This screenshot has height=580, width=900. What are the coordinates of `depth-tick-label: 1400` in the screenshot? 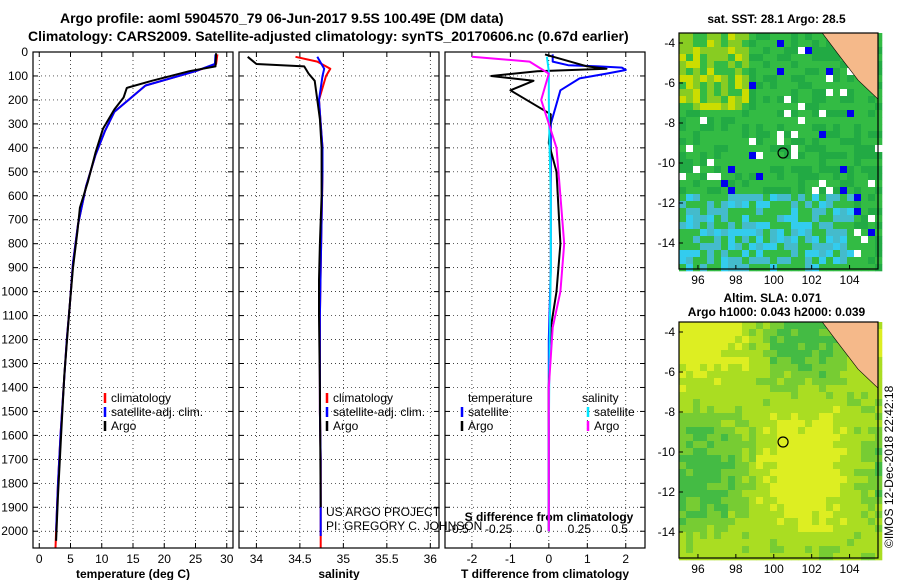 It's located at (14, 387).